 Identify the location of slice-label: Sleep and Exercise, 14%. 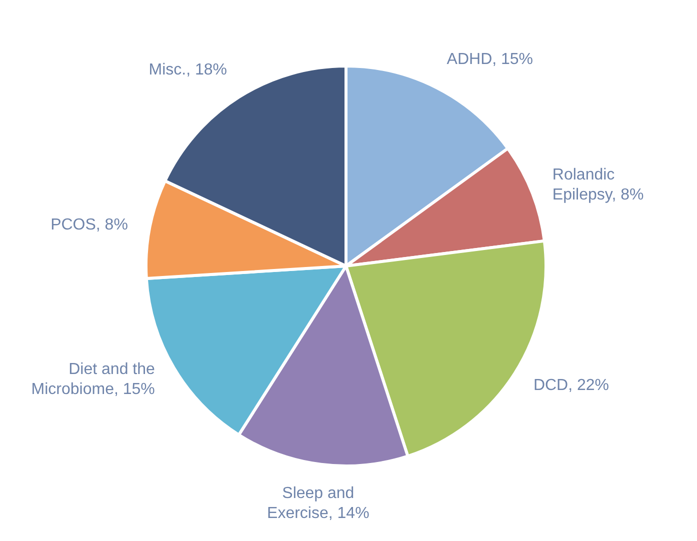
(318, 503).